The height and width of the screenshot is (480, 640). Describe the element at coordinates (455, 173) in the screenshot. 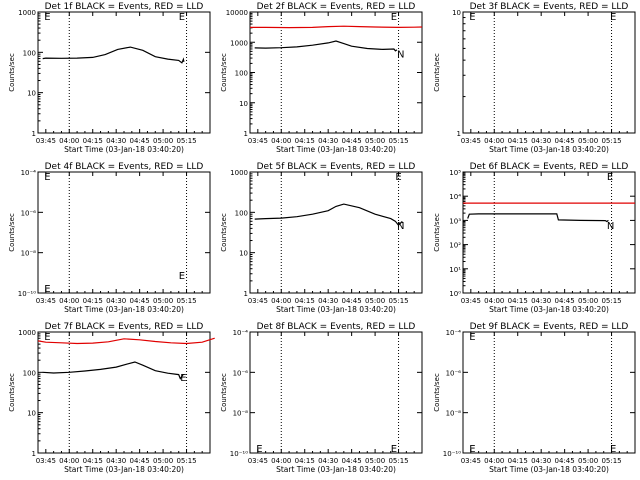

I see `y-tick-label: 10⁵` at that location.